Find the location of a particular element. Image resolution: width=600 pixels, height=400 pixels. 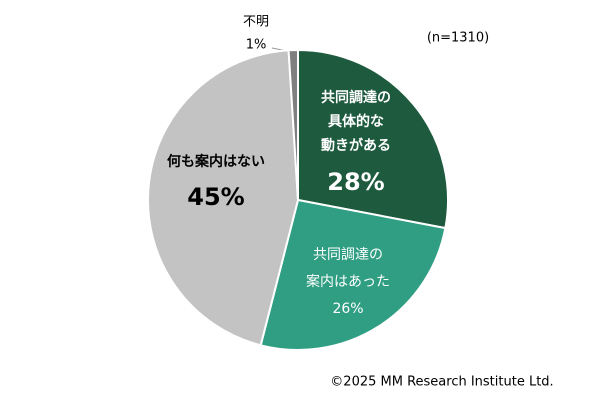

slice-label: 案内はあった is located at coordinates (348, 281).